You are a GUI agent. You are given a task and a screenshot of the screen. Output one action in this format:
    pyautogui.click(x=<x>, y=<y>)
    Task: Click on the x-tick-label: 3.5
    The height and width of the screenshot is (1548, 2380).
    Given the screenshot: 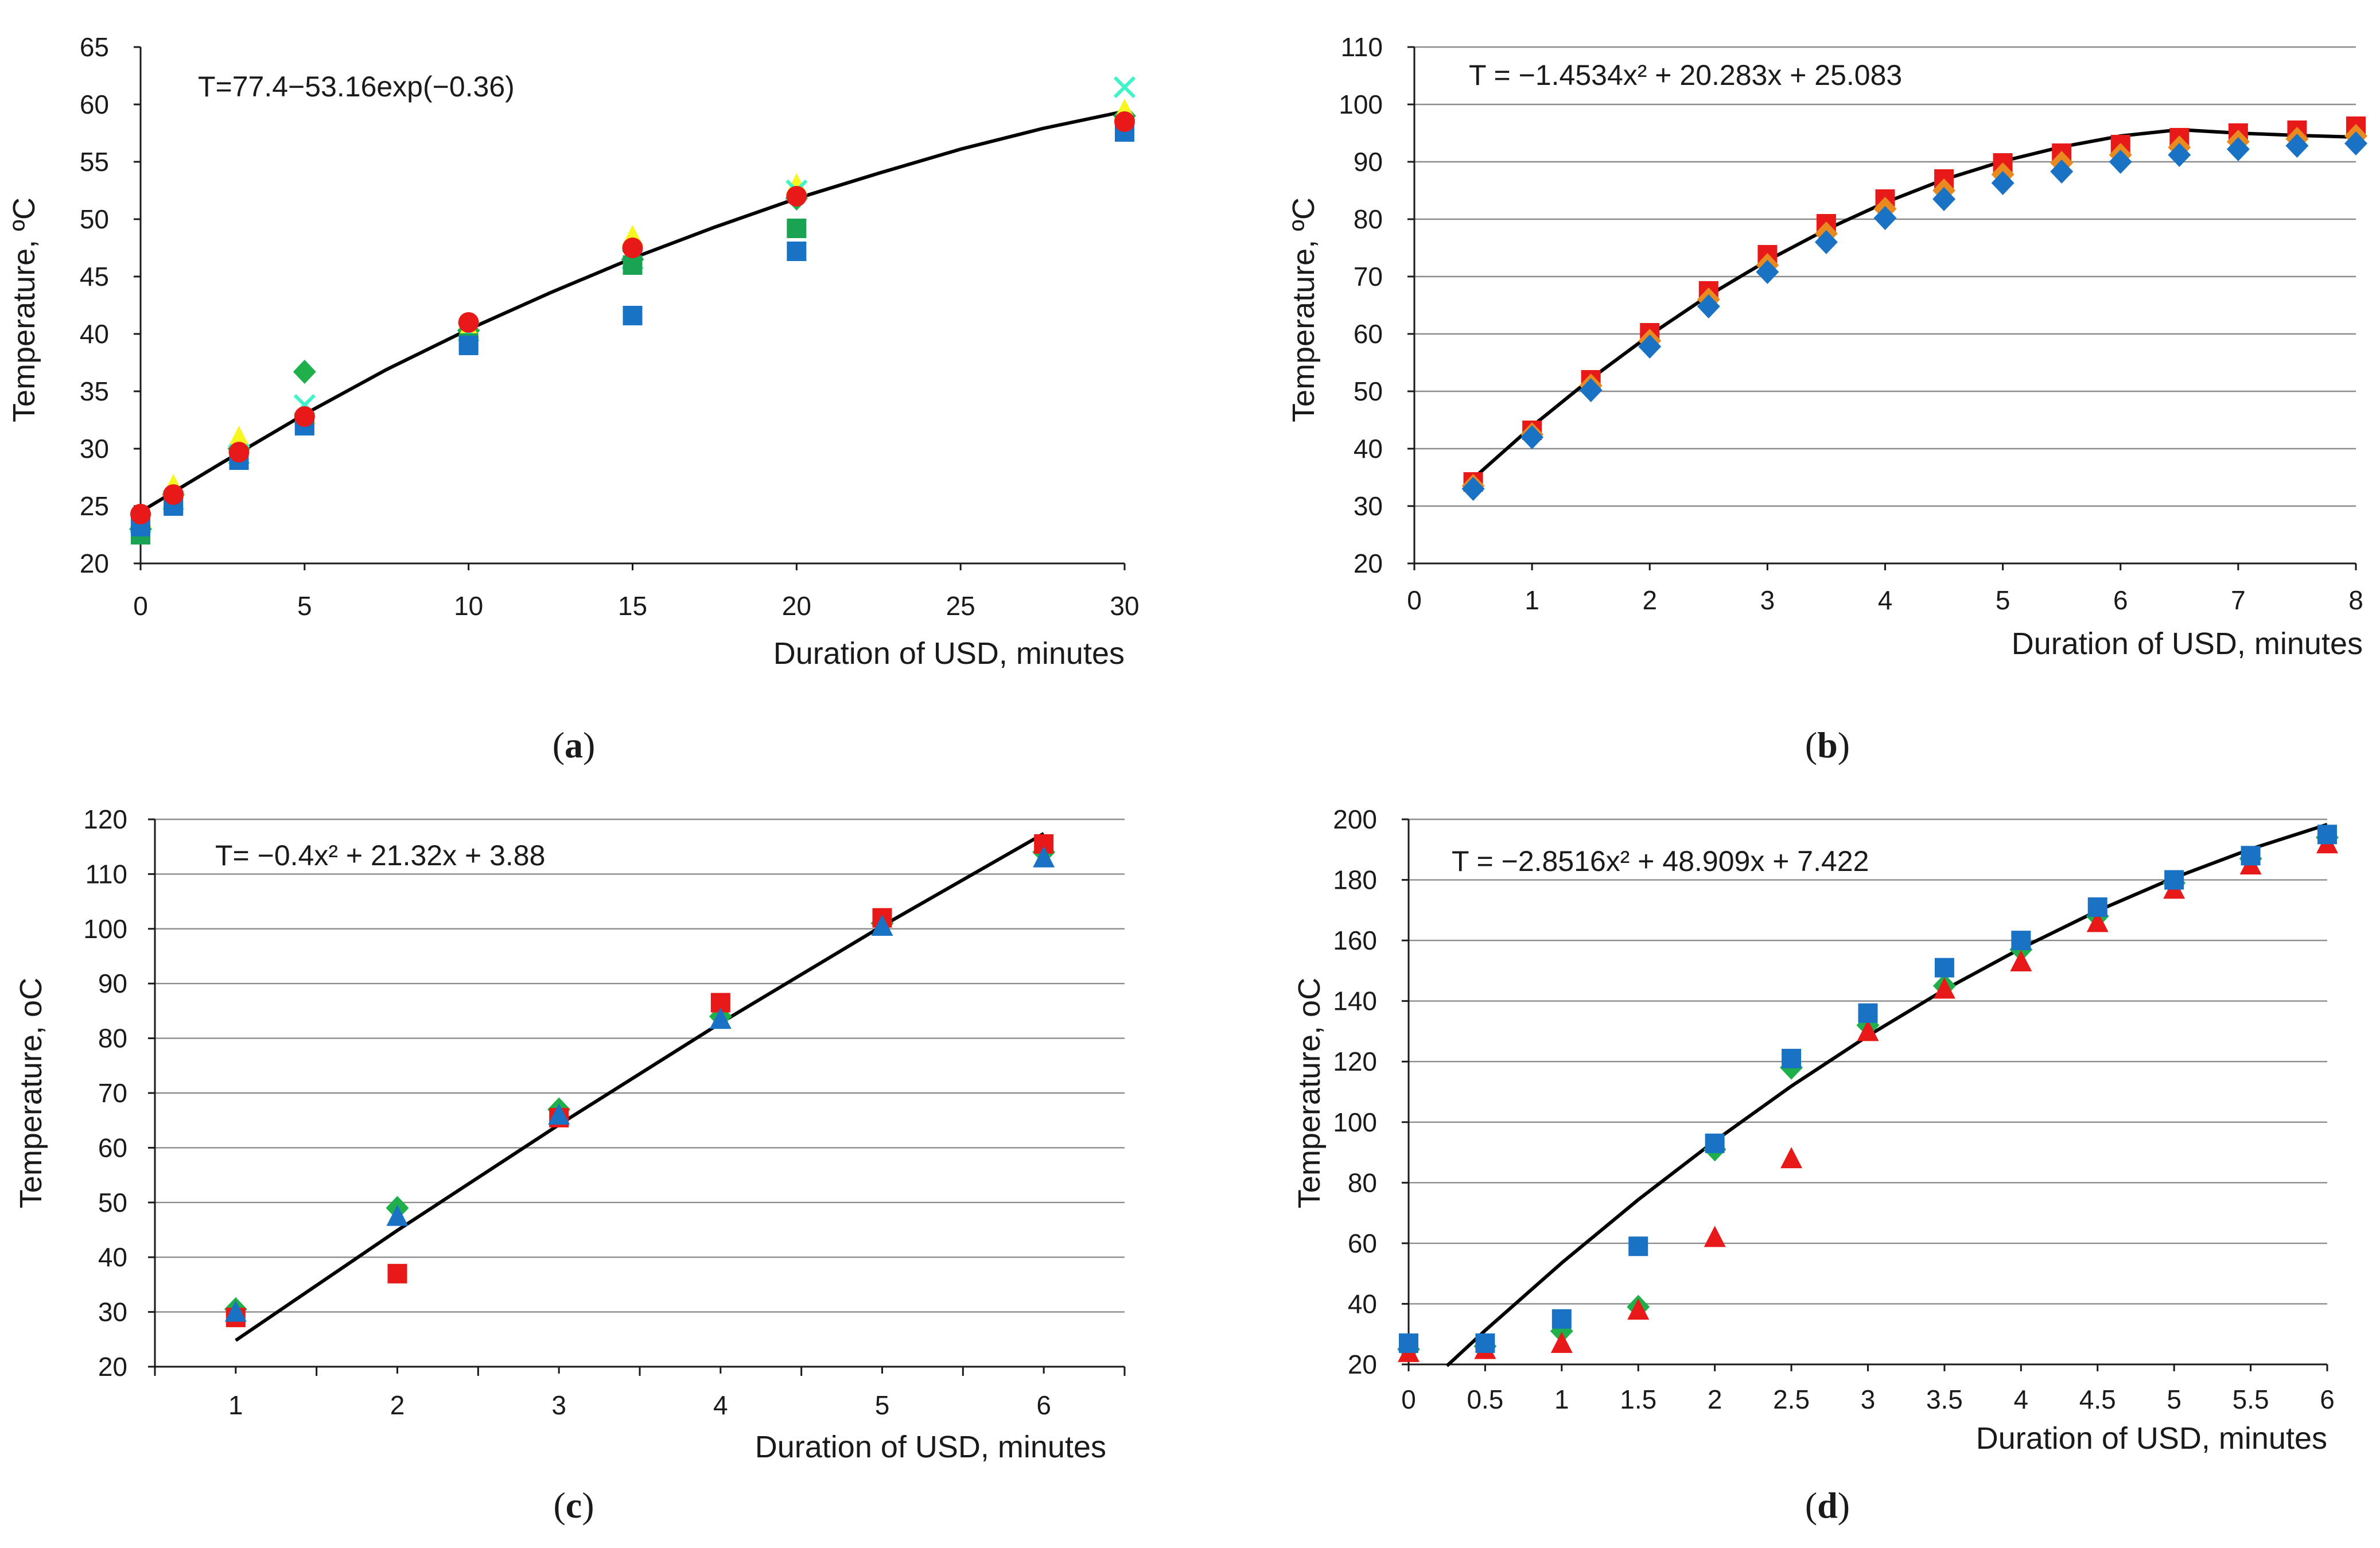 What is the action you would take?
    pyautogui.click(x=1944, y=1399)
    